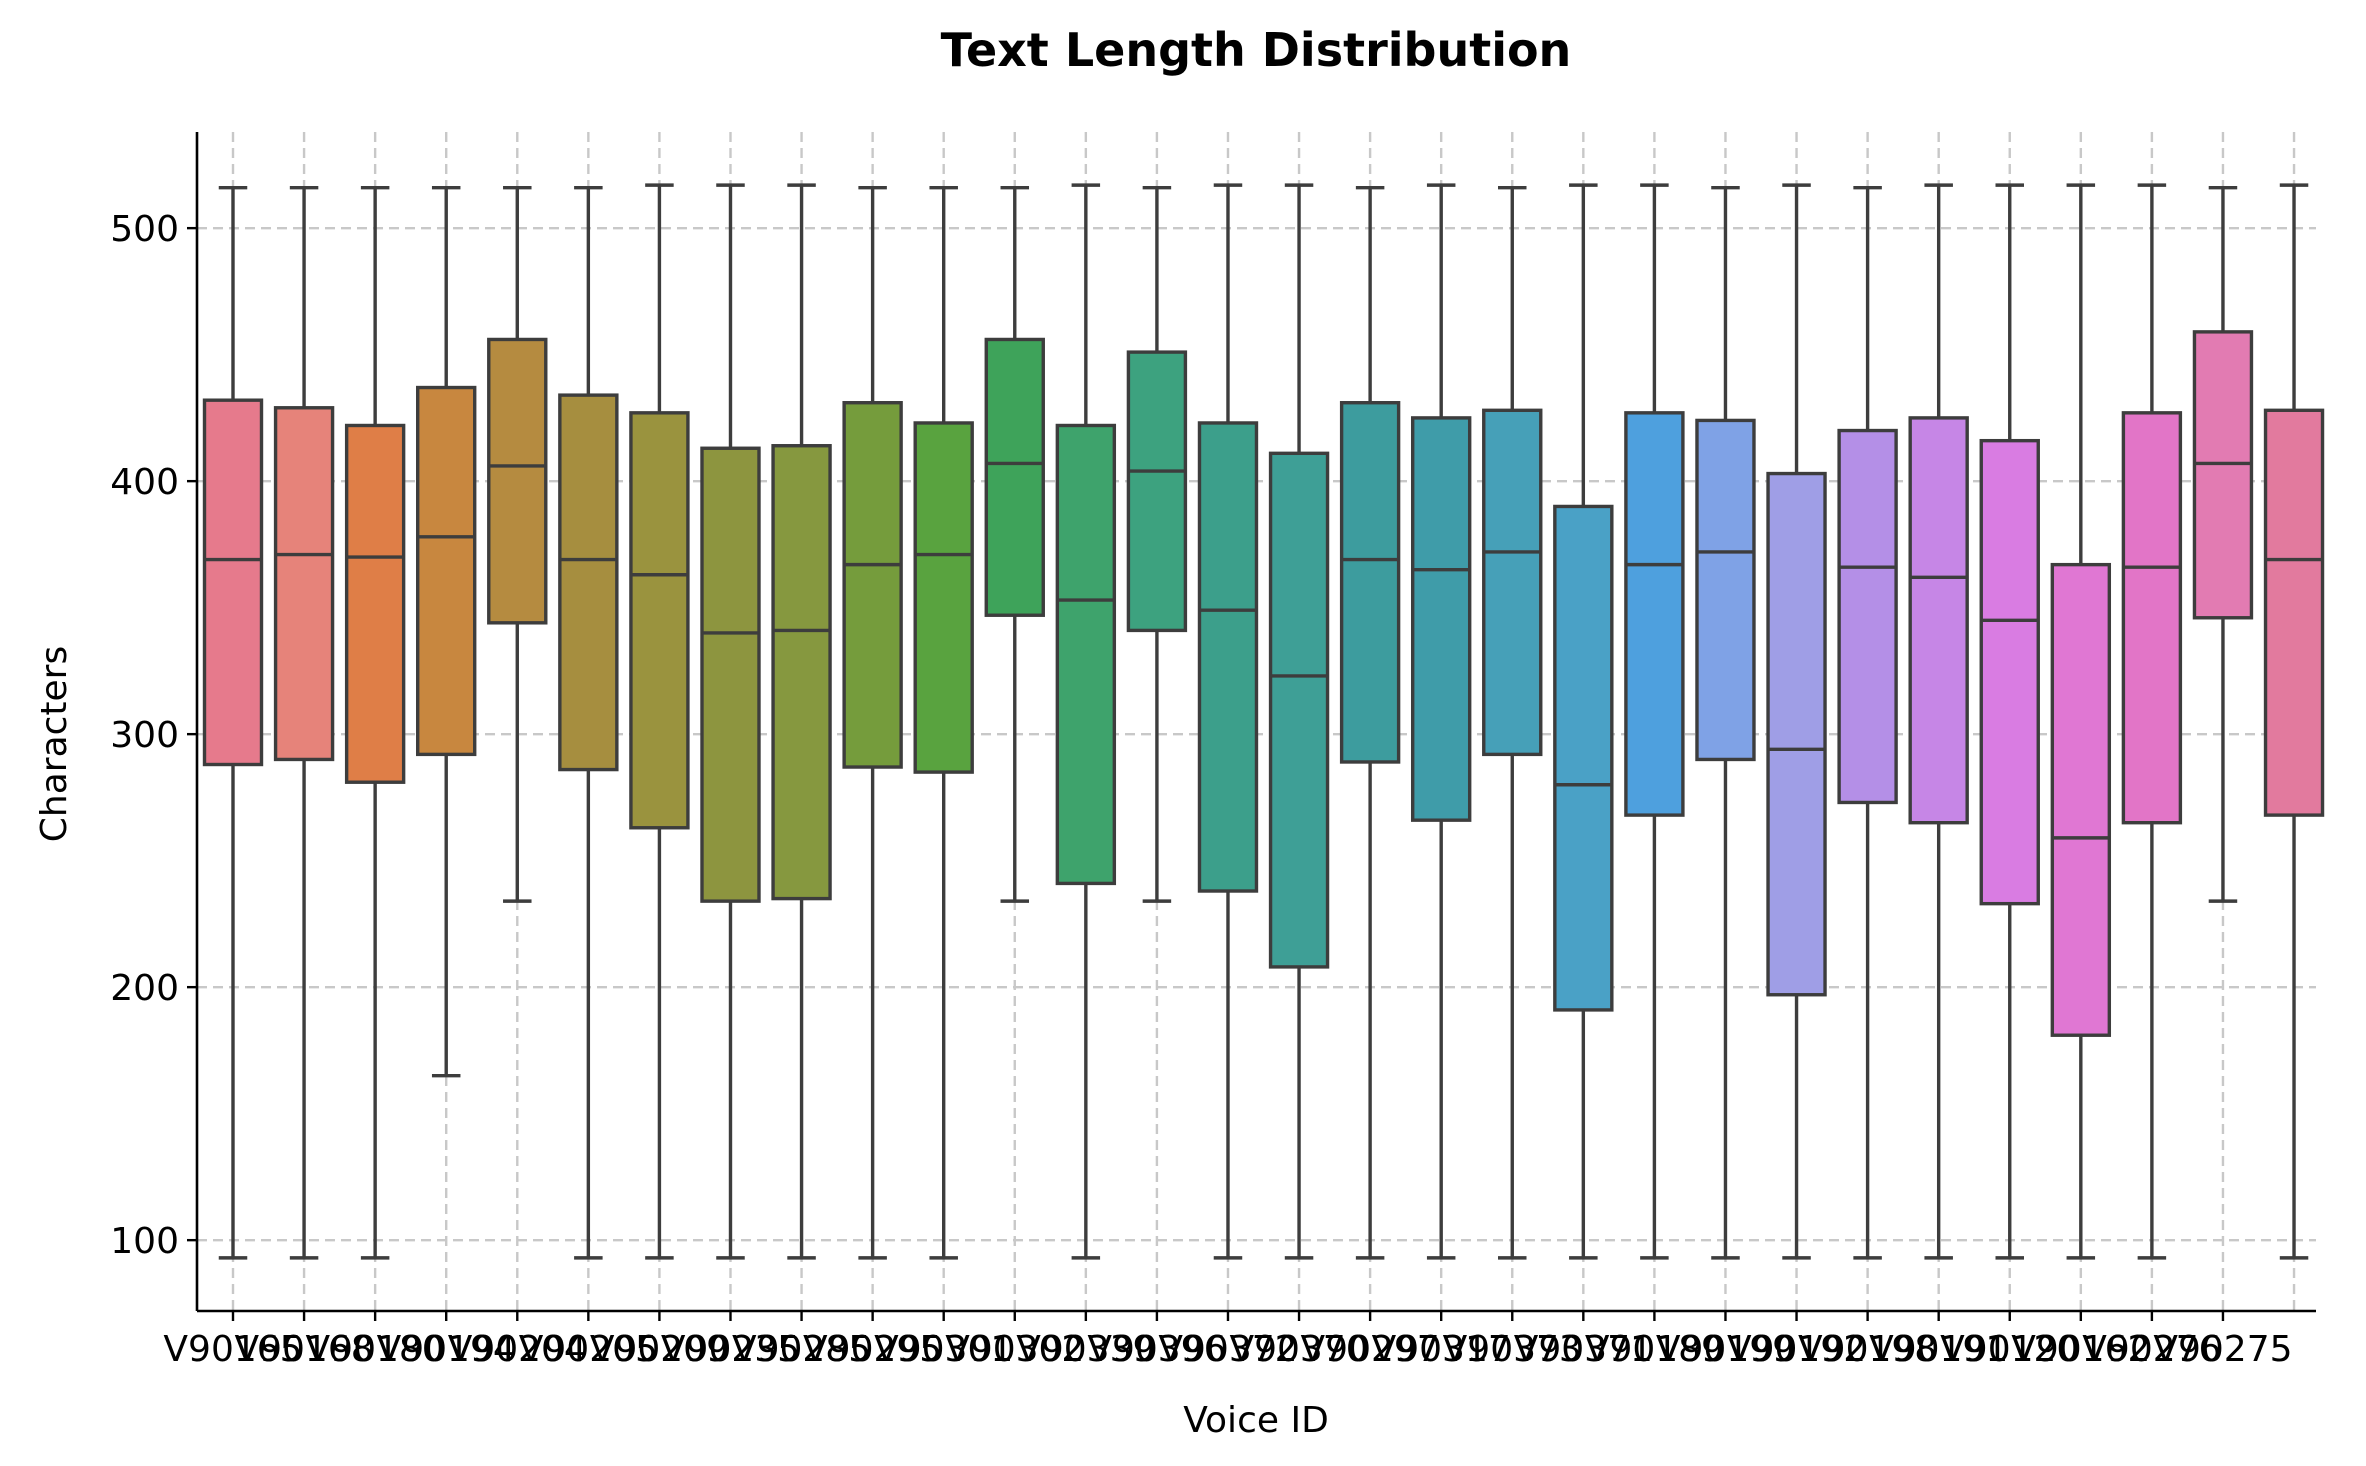 The image size is (2366, 1466). I want to click on x-tick-label: V90209, so click(659, 1349).